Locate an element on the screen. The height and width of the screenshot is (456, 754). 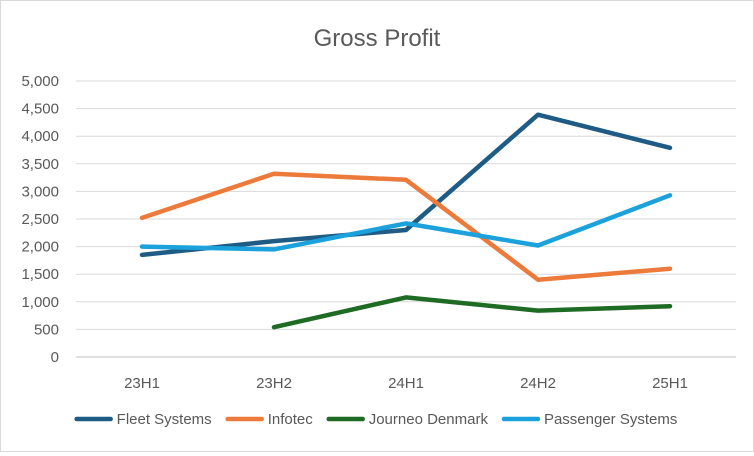
y-tick-label: 4,000 is located at coordinates (40, 136).